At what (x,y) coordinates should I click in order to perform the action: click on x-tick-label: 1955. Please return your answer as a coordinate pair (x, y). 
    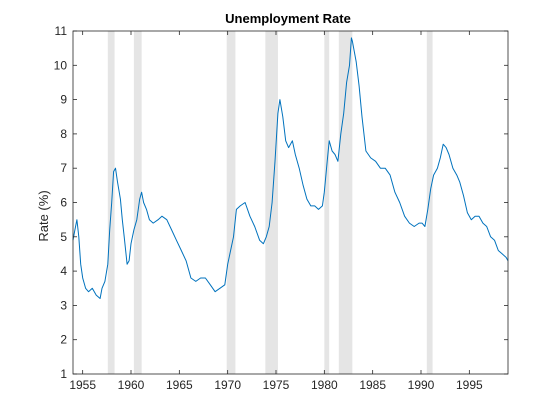
    Looking at the image, I should click on (82, 385).